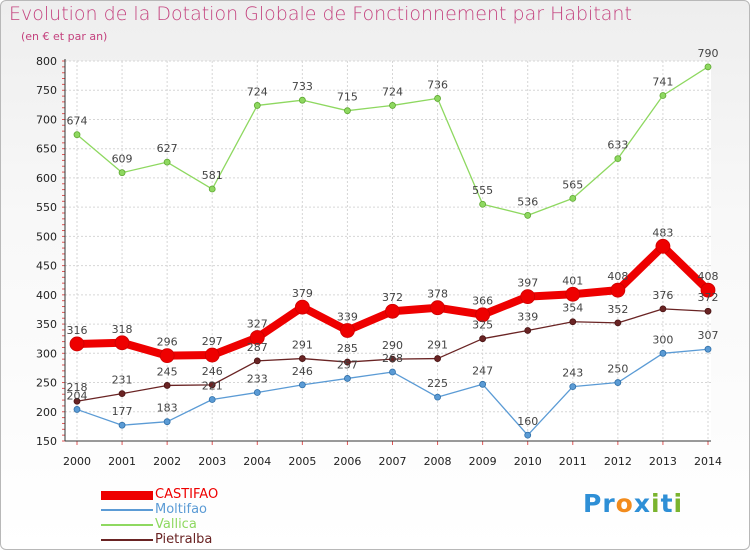  What do you see at coordinates (46, 383) in the screenshot?
I see `y-tick-label: 250` at bounding box center [46, 383].